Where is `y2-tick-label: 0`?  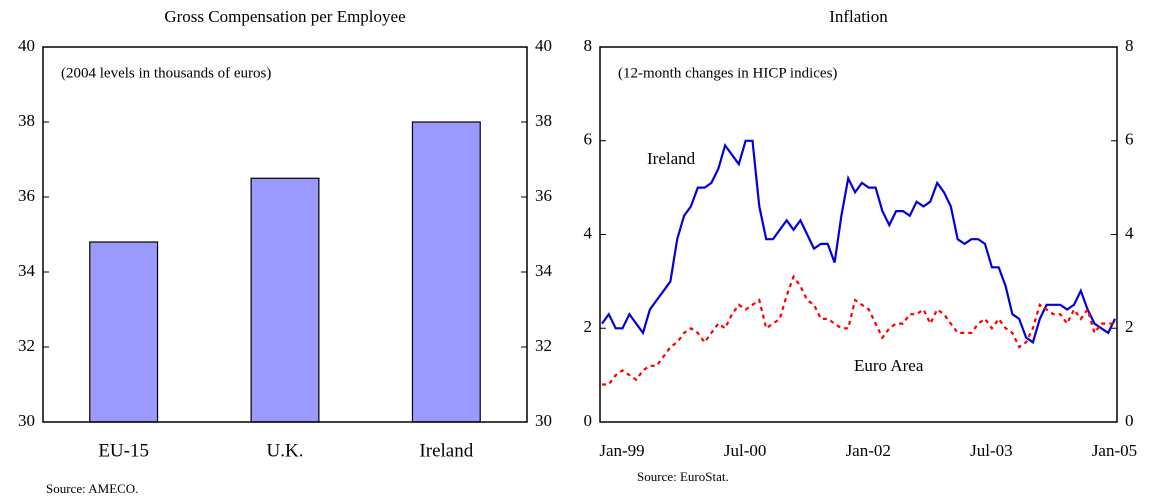 y2-tick-label: 0 is located at coordinates (1129, 420).